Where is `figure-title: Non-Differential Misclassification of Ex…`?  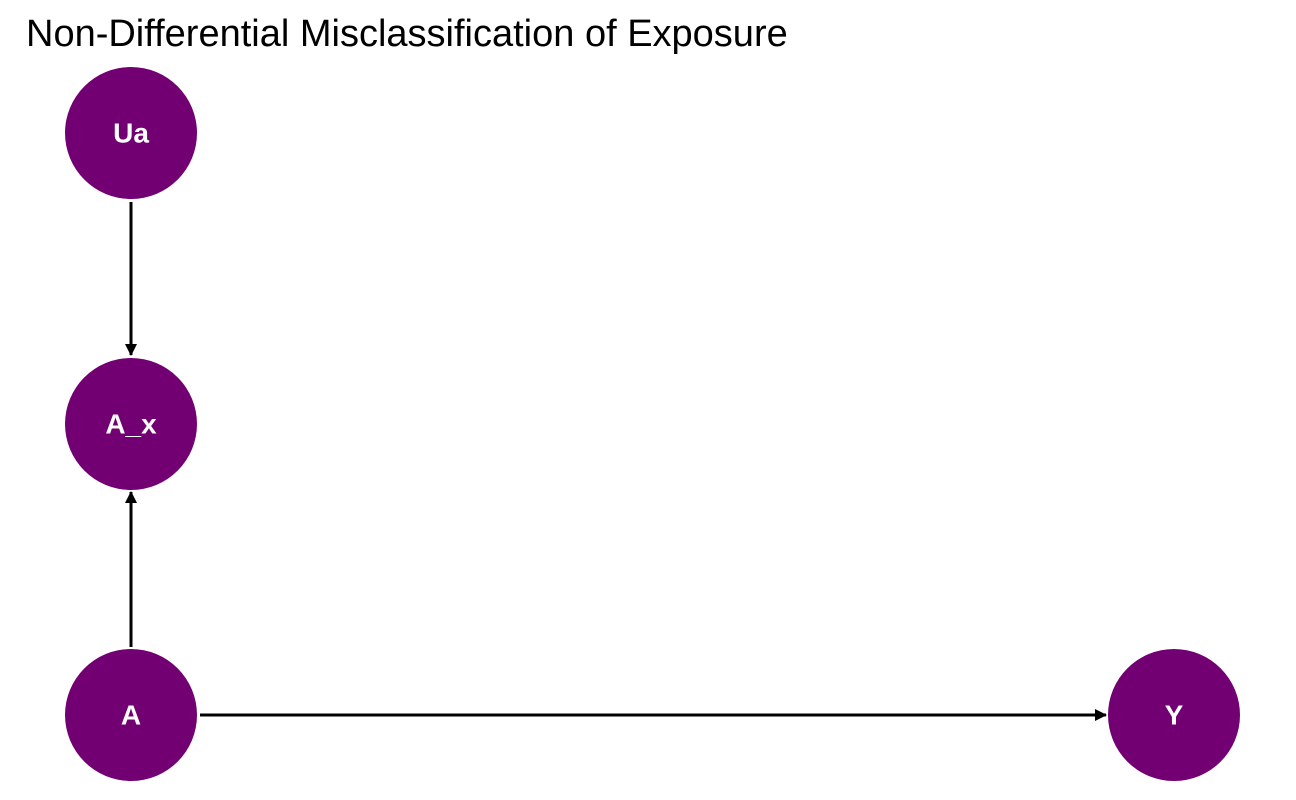
figure-title: Non-Differential Misclassification of Ex… is located at coordinates (407, 34).